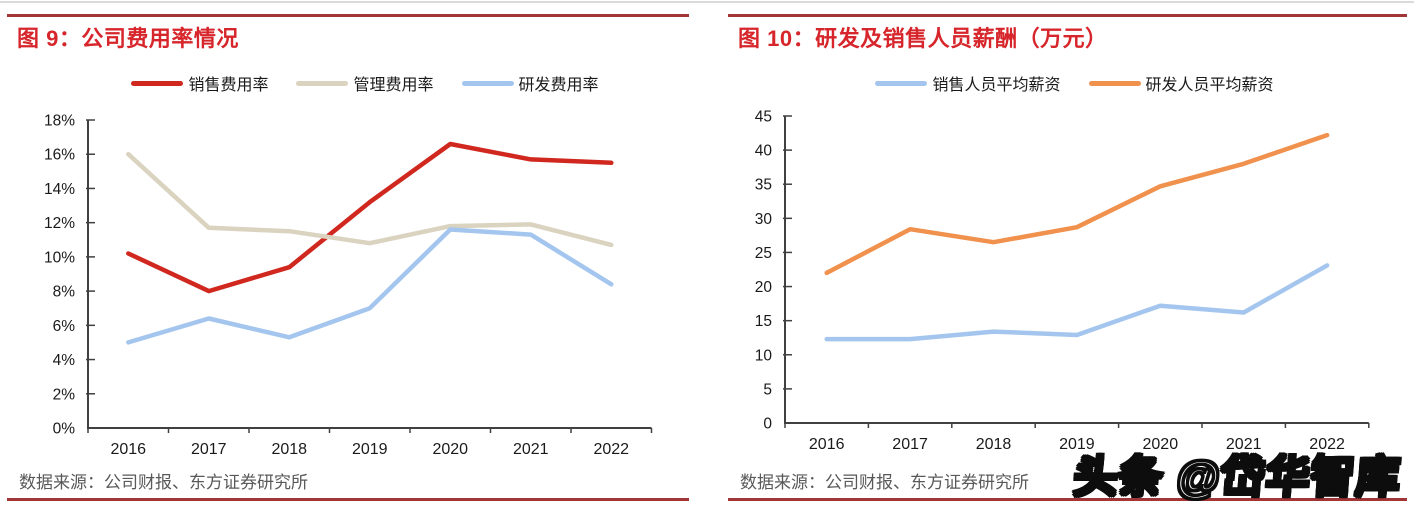 Image resolution: width=1414 pixels, height=510 pixels. Describe the element at coordinates (996, 85) in the screenshot. I see `legend-label: 销售人员平均薪资` at that location.